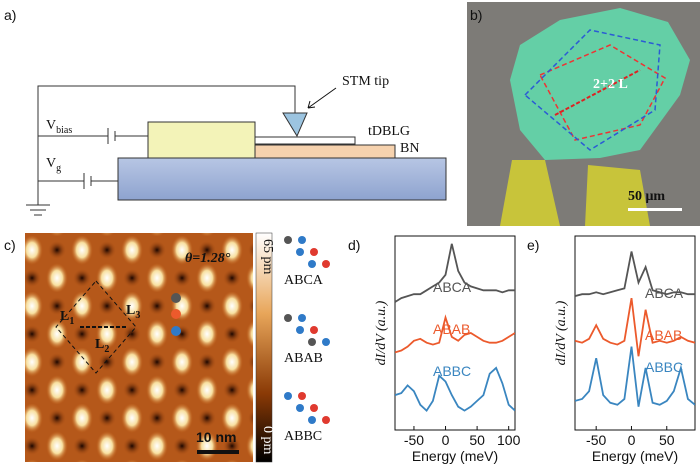  What do you see at coordinates (307, 340) in the screenshot?
I see `stacking-diagrams: ABCA ABAB ABBC` at bounding box center [307, 340].